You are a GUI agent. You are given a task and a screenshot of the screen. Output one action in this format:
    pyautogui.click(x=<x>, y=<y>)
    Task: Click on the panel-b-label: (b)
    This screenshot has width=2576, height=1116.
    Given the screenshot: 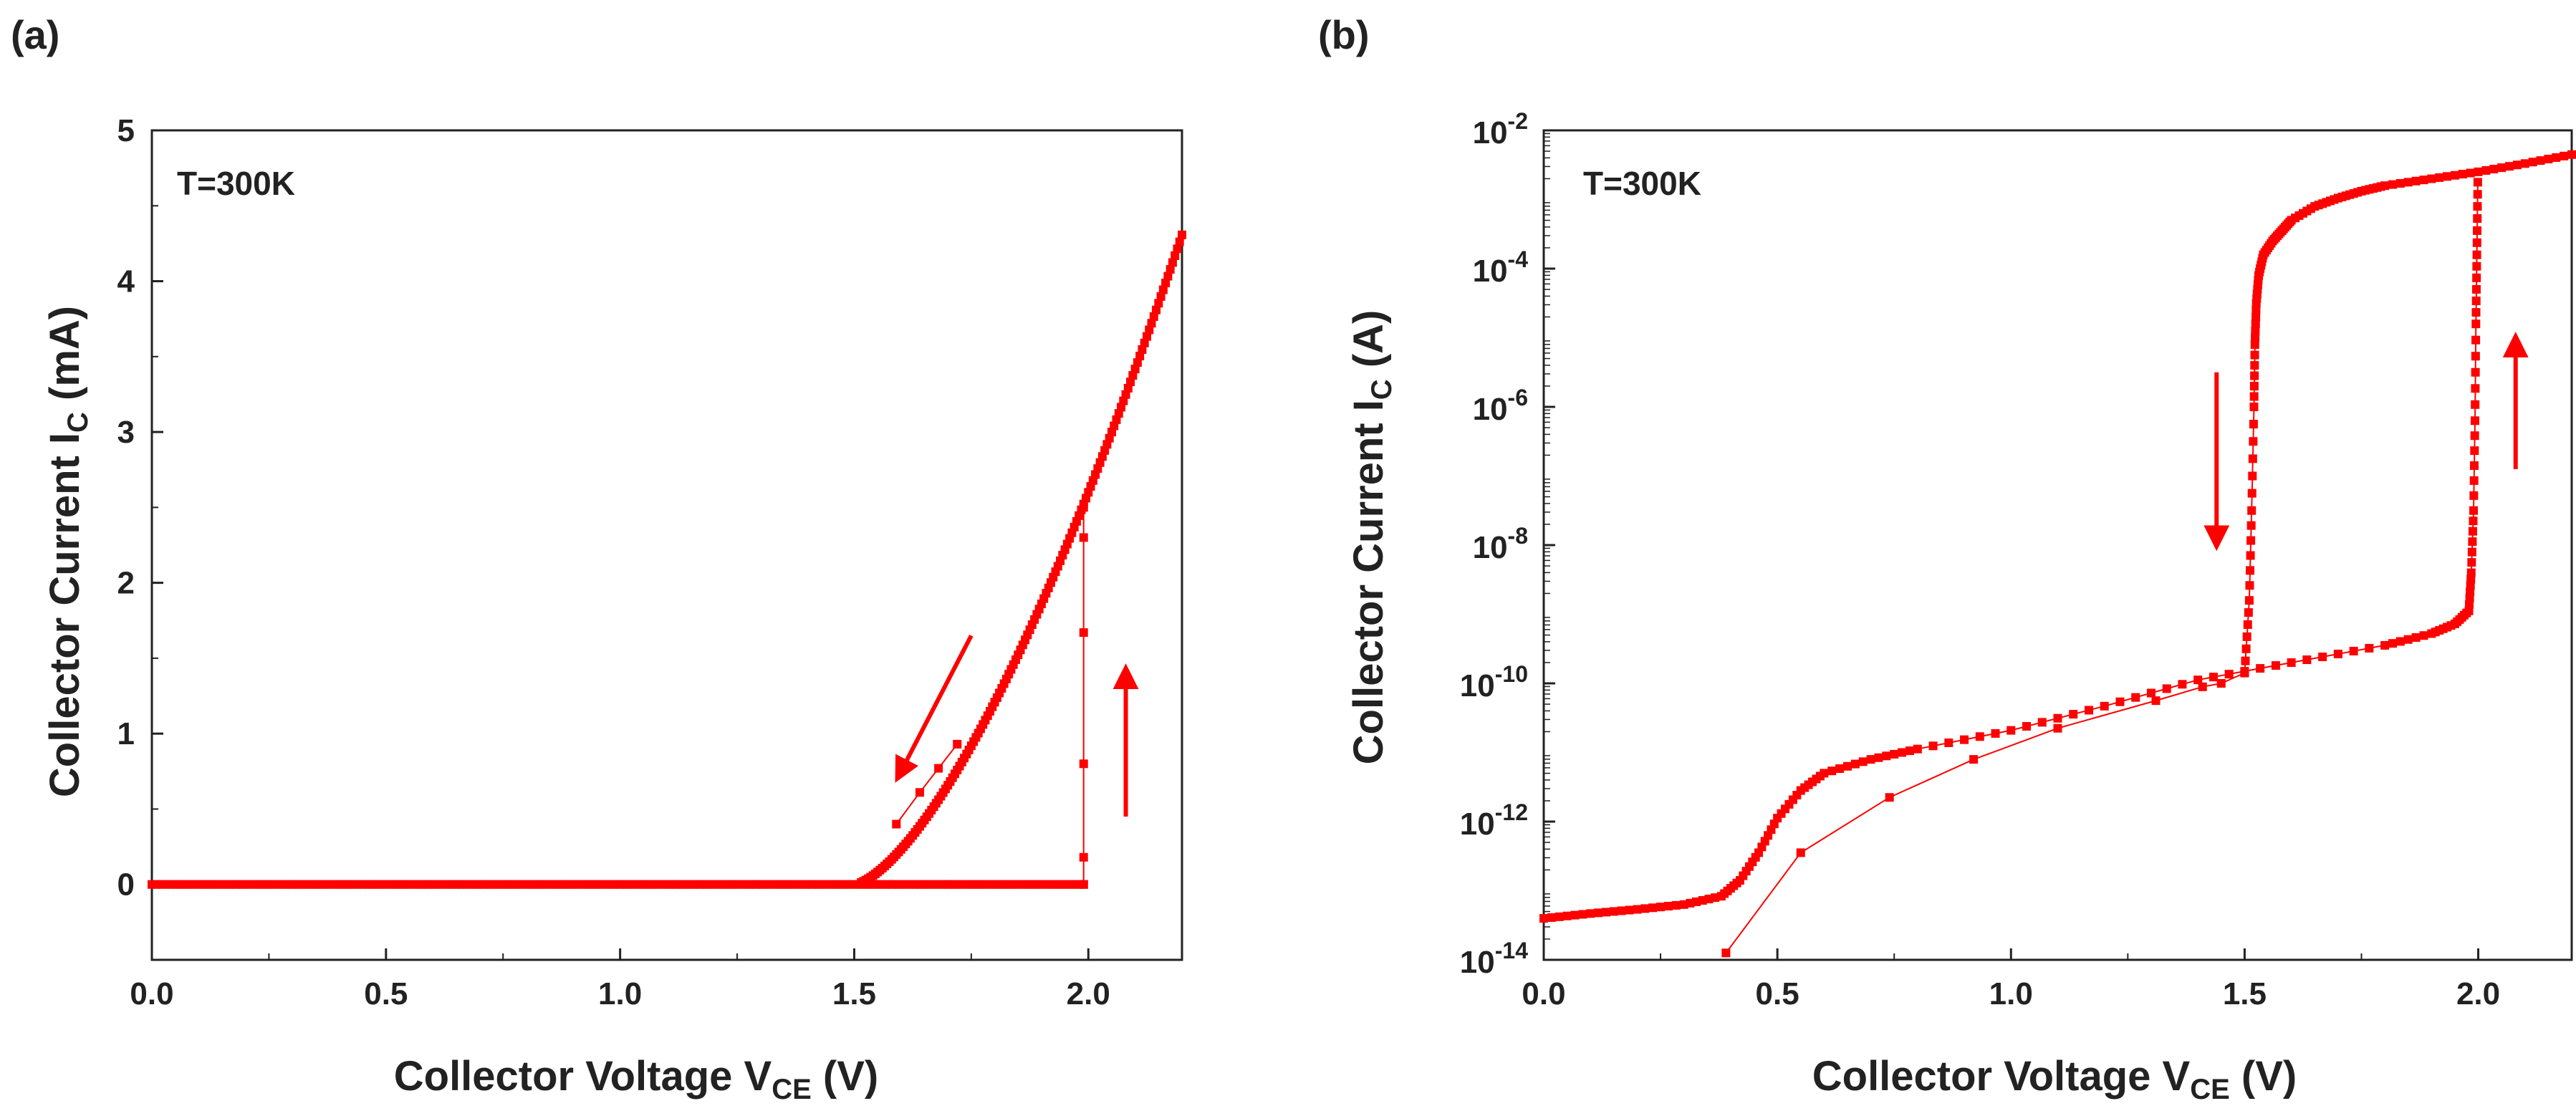 What is the action you would take?
    pyautogui.click(x=1344, y=34)
    